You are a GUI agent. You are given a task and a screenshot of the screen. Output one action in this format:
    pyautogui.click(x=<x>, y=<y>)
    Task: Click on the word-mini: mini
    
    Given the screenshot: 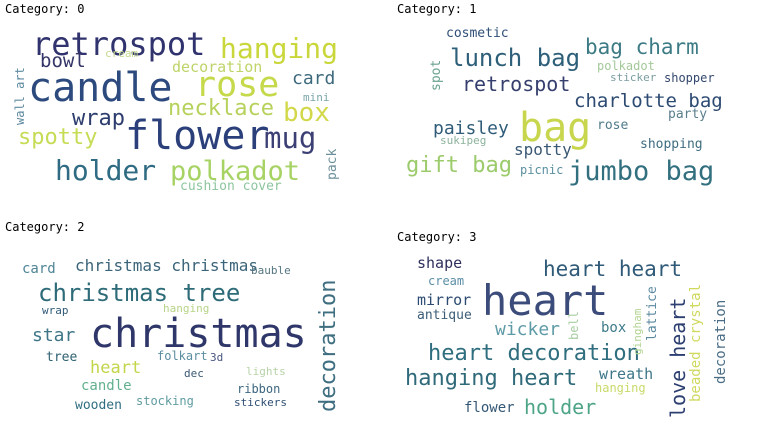 What is the action you would take?
    pyautogui.click(x=316, y=97)
    